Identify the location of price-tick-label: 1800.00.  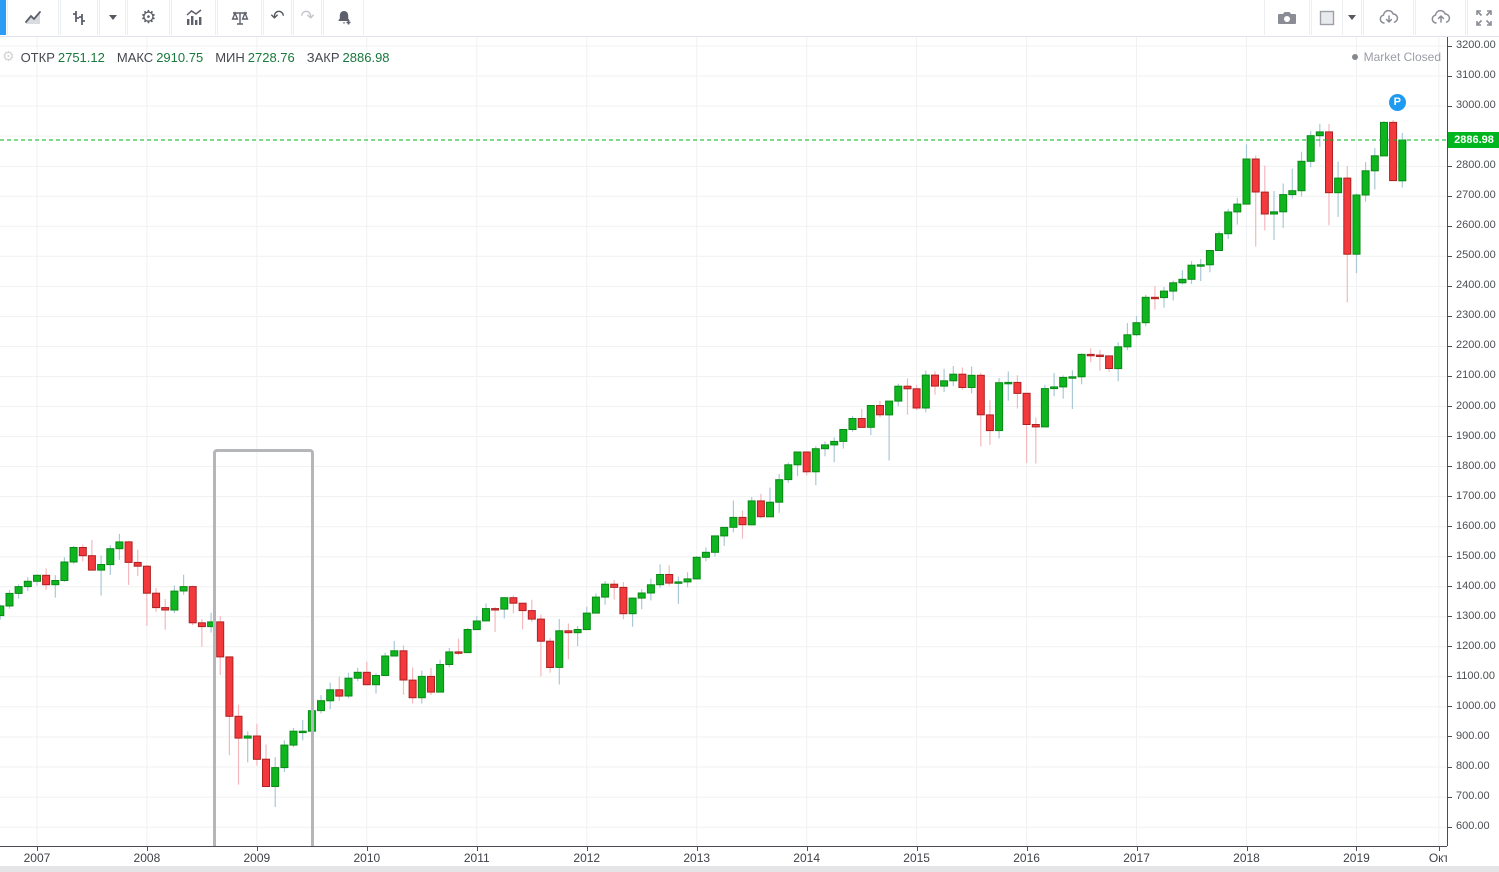
(1476, 465).